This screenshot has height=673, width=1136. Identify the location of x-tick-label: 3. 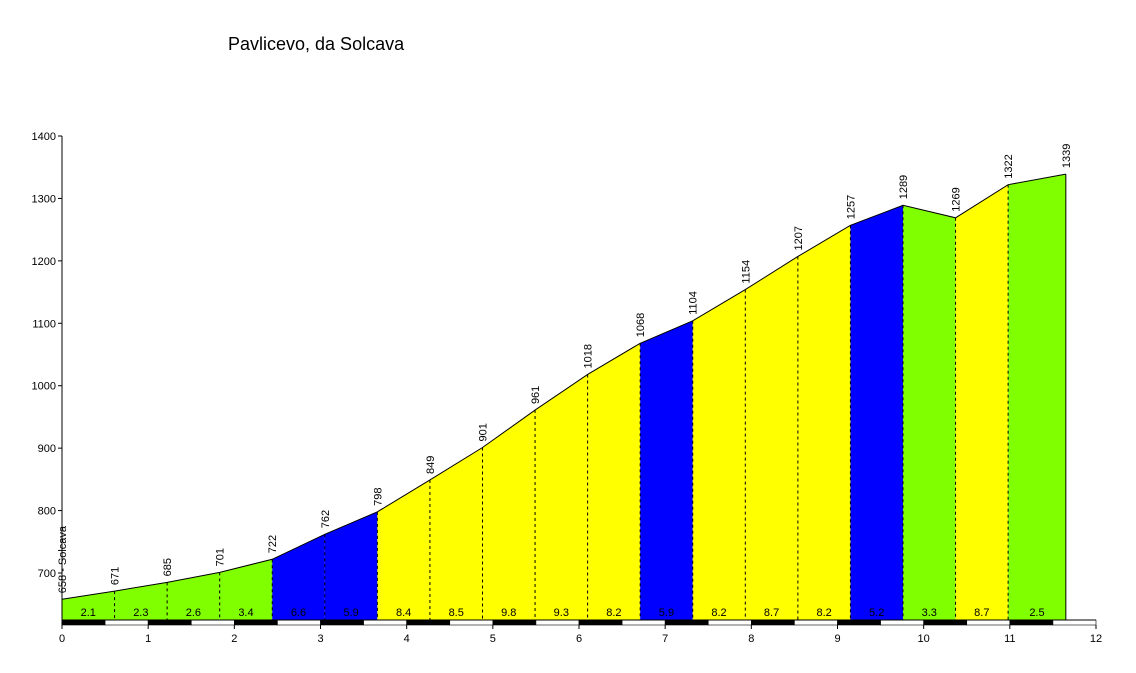
(320, 639).